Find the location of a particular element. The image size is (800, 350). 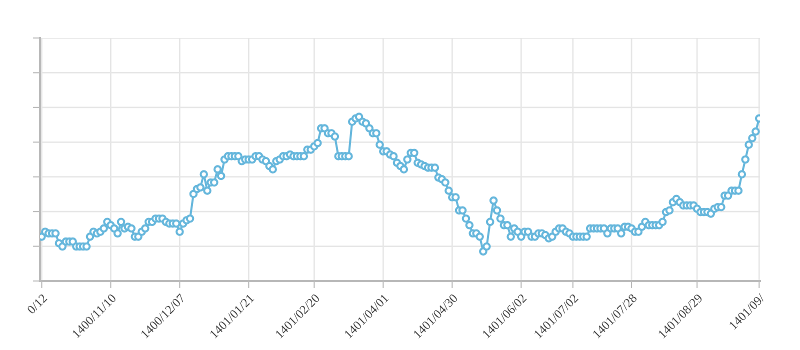

x-tick-label: 0/12 is located at coordinates (37, 304).